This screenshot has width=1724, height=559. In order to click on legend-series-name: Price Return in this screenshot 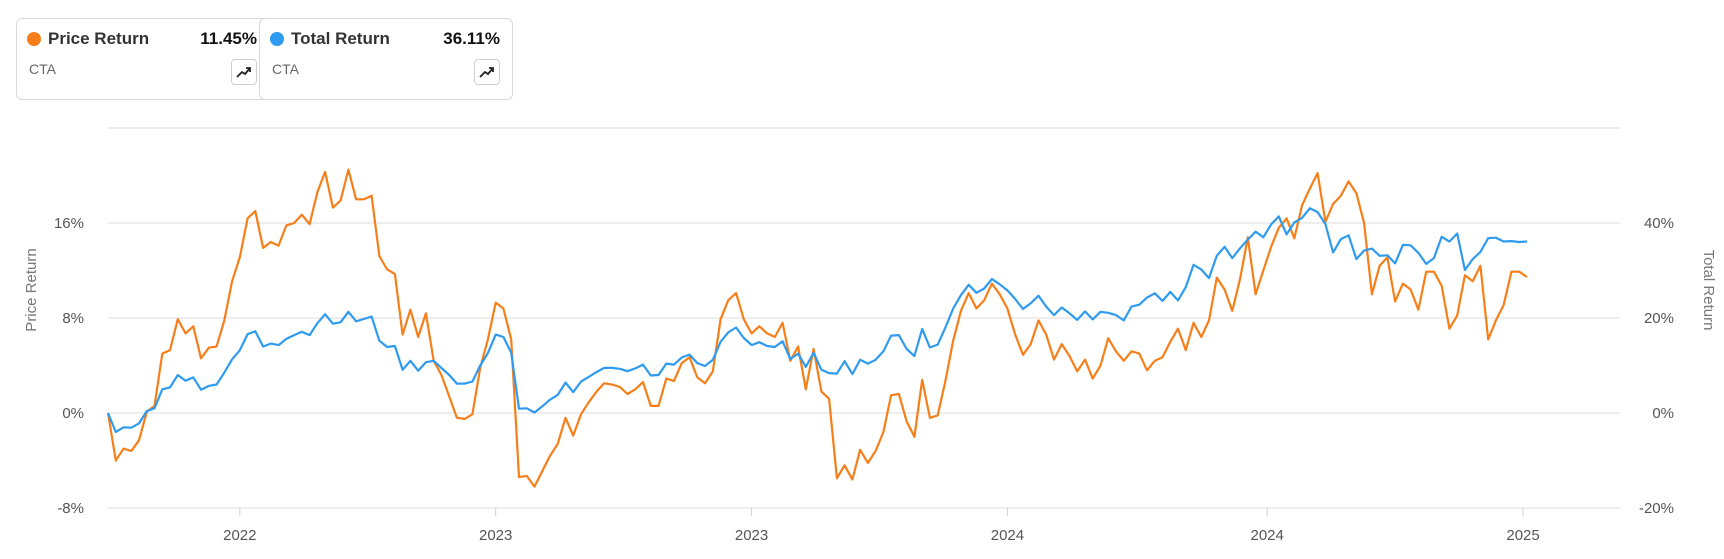, I will do `click(99, 38)`.